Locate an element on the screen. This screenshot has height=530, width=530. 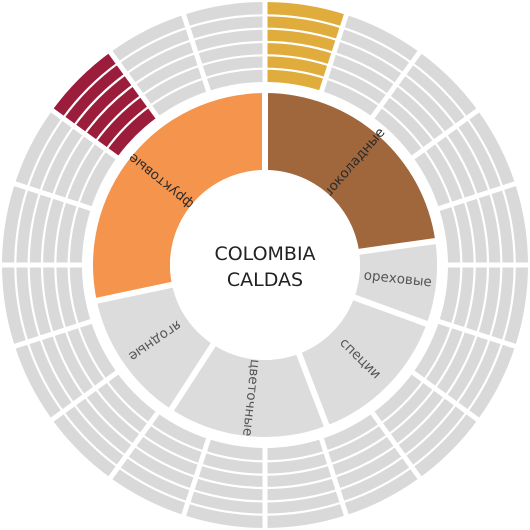
inner-segment-chocolate: шоколадные is located at coordinates (350, 172).